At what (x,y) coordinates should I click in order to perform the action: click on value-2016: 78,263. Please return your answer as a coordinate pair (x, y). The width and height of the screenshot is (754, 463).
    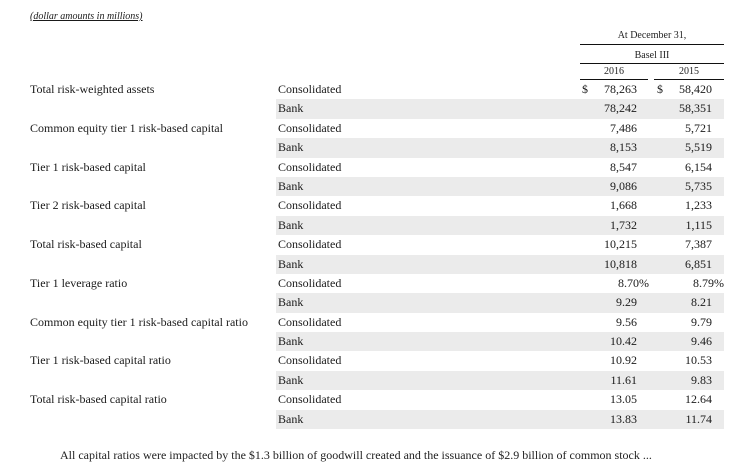
    Looking at the image, I should click on (620, 89).